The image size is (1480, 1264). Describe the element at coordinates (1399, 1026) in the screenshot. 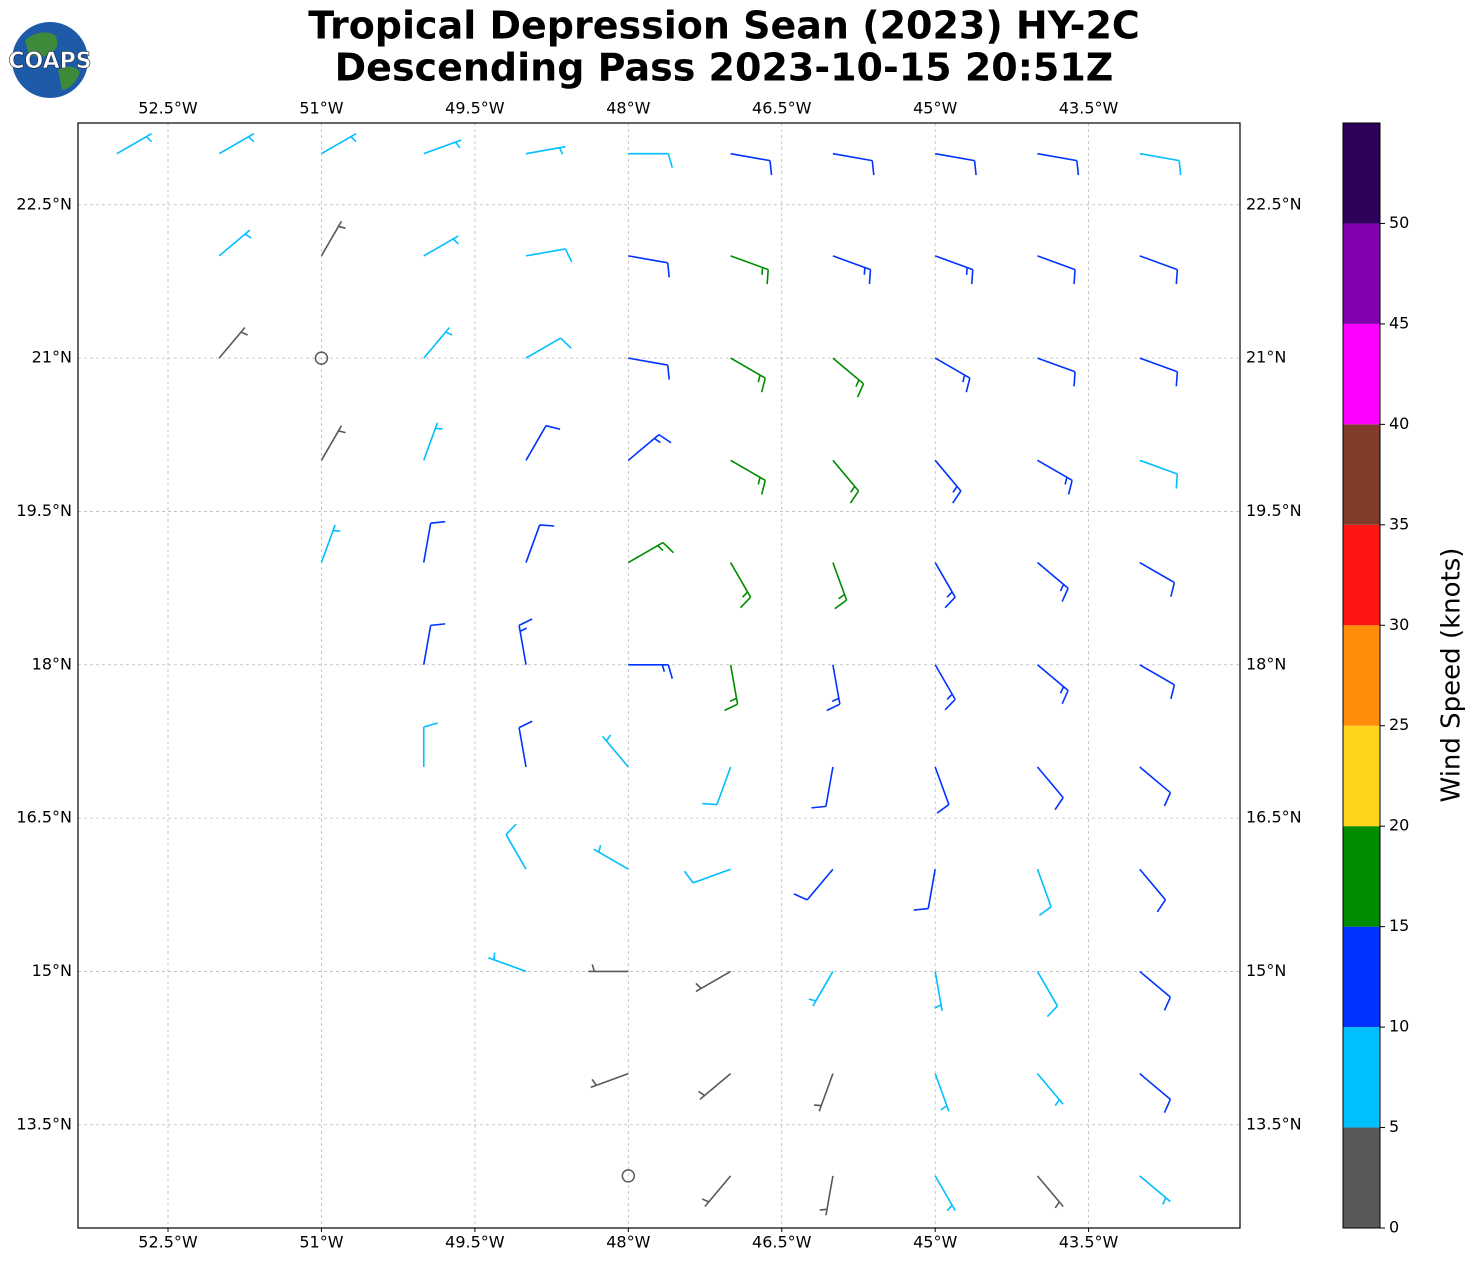

I see `colorbar-tick-label: 10` at that location.